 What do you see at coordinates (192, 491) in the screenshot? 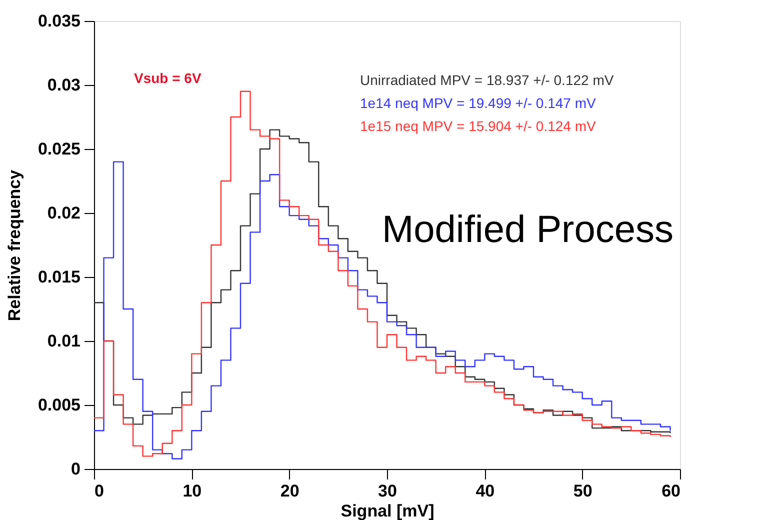
I see `x-tick-label: 10` at bounding box center [192, 491].